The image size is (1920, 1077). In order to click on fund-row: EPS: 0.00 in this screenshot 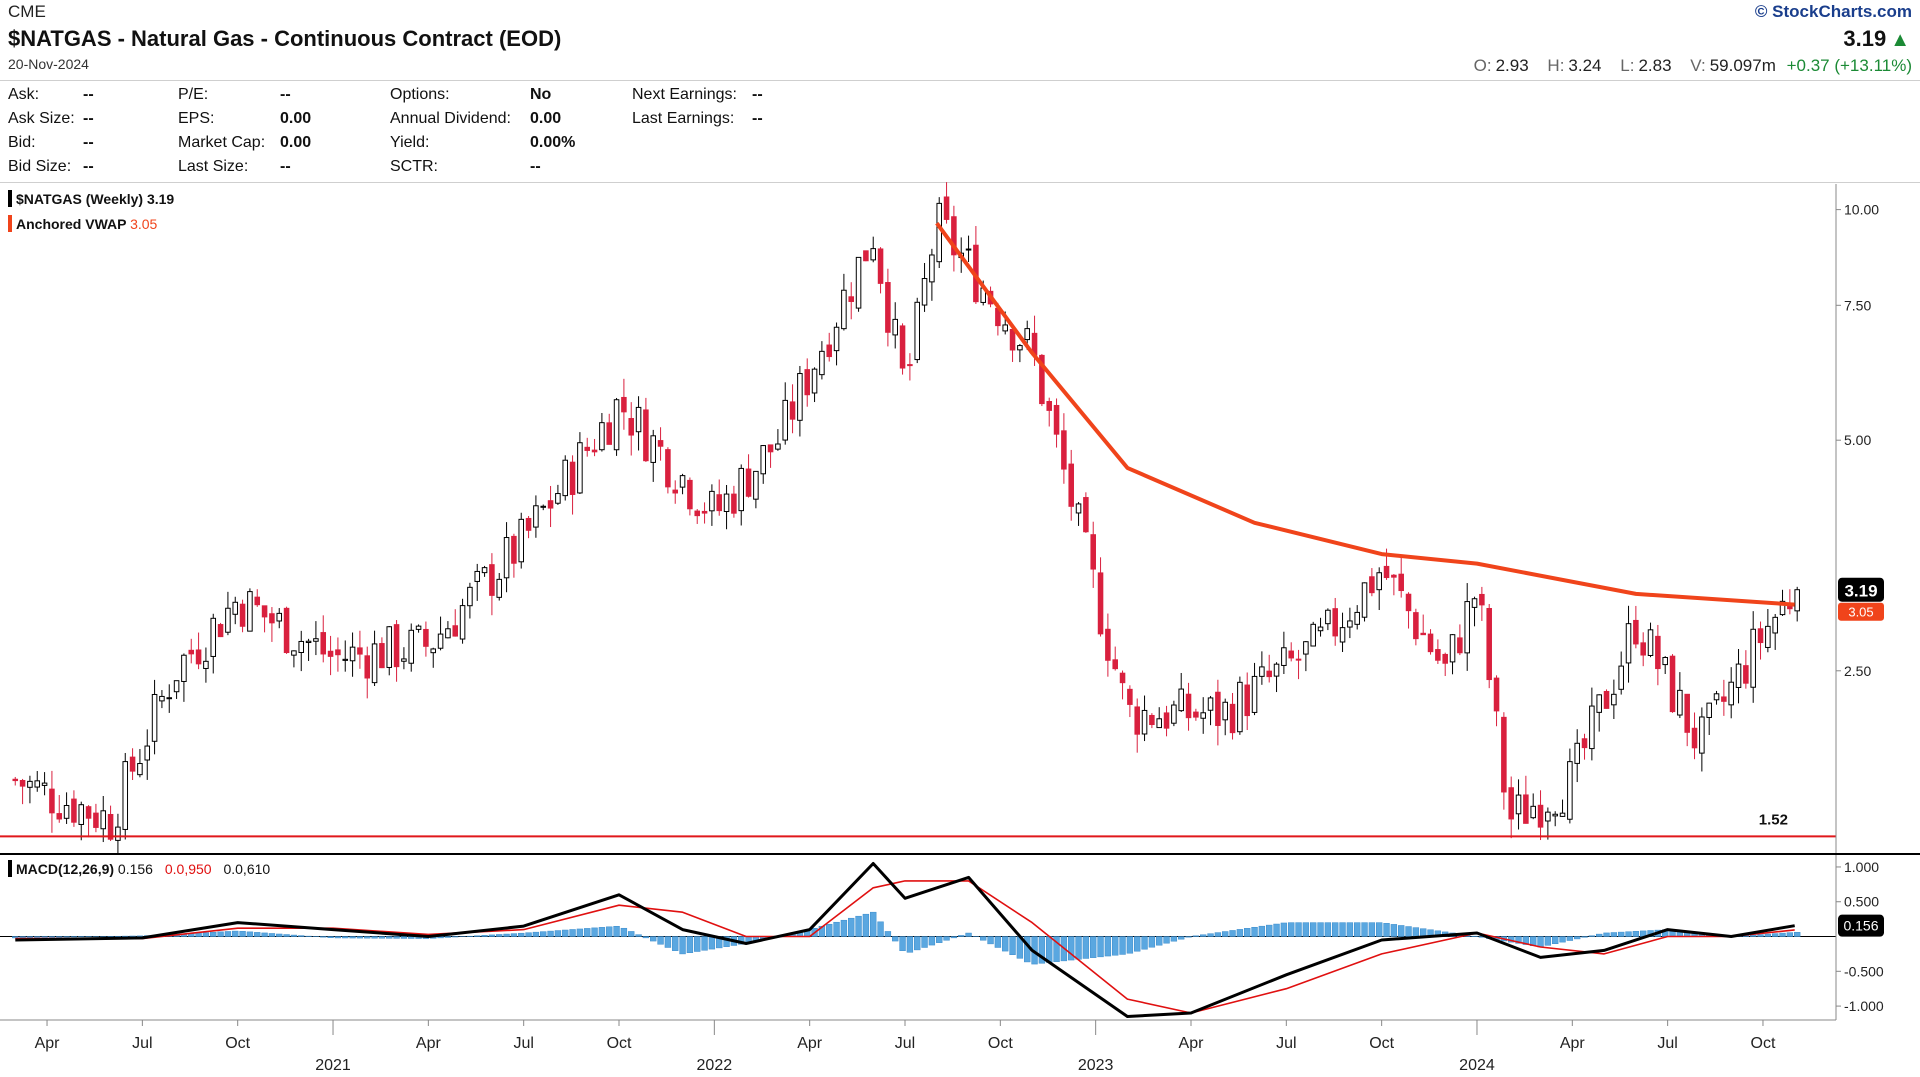, I will do `click(245, 118)`.